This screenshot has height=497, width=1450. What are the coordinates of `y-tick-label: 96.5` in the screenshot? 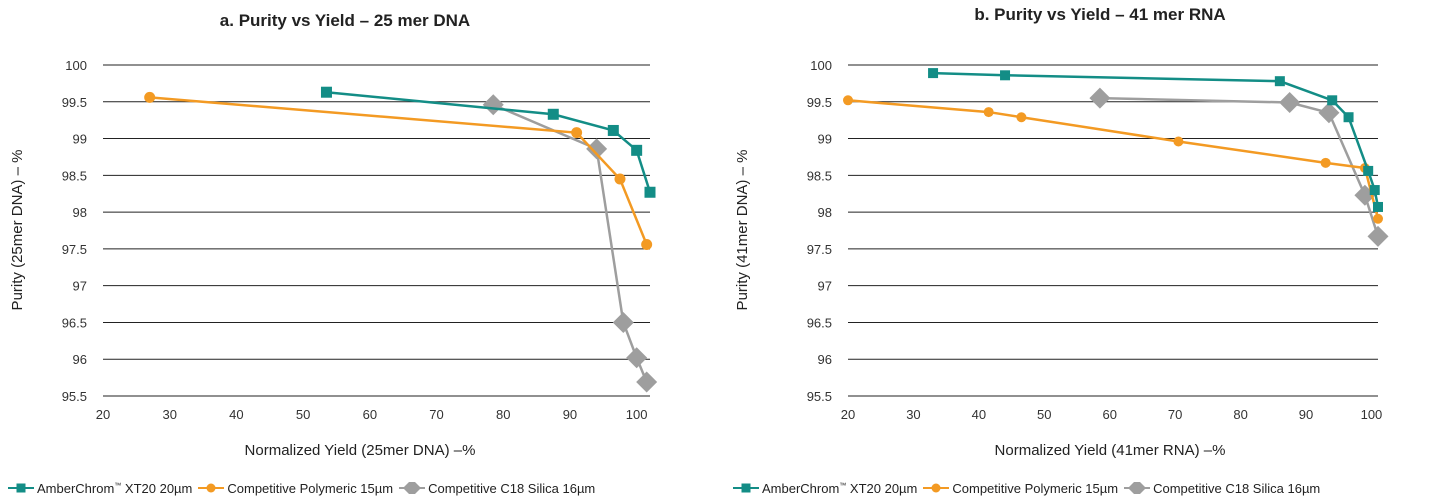 It's located at (819, 322).